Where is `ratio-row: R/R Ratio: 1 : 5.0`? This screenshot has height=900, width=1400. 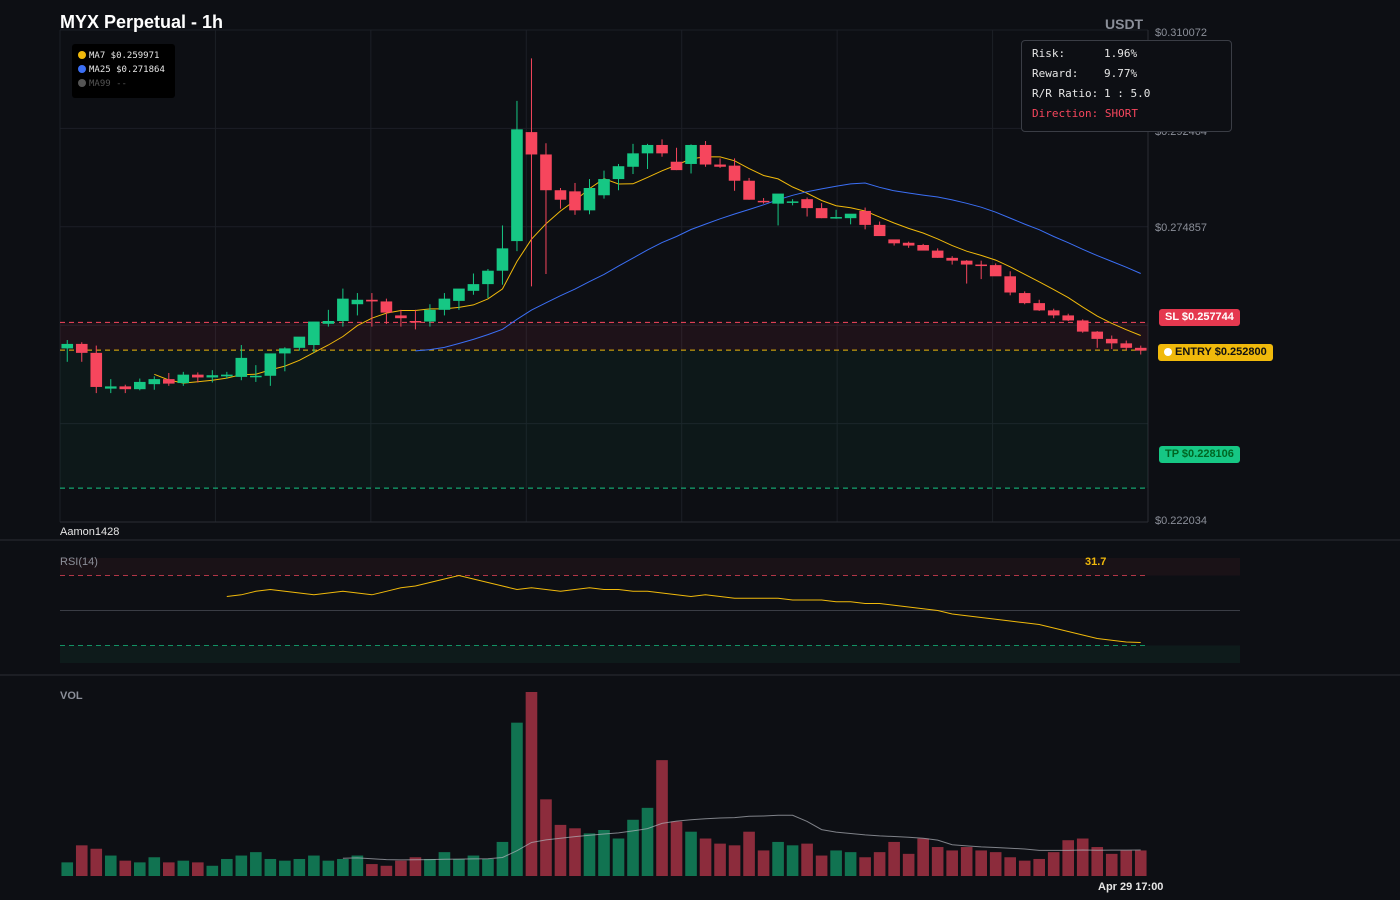
ratio-row: R/R Ratio: 1 : 5.0 is located at coordinates (1131, 96).